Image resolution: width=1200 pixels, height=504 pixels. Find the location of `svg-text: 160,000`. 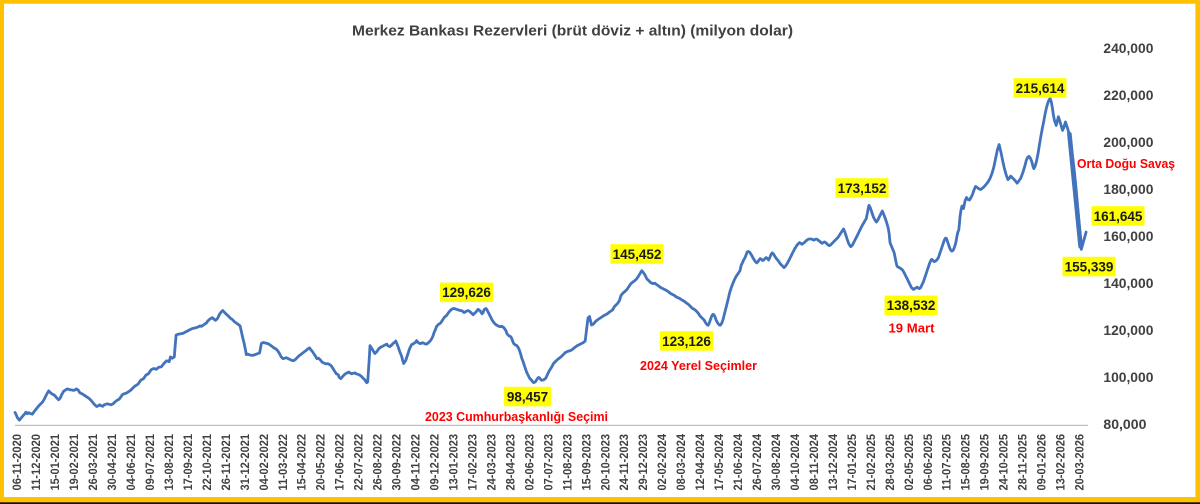

svg-text: 160,000 is located at coordinates (1128, 236).